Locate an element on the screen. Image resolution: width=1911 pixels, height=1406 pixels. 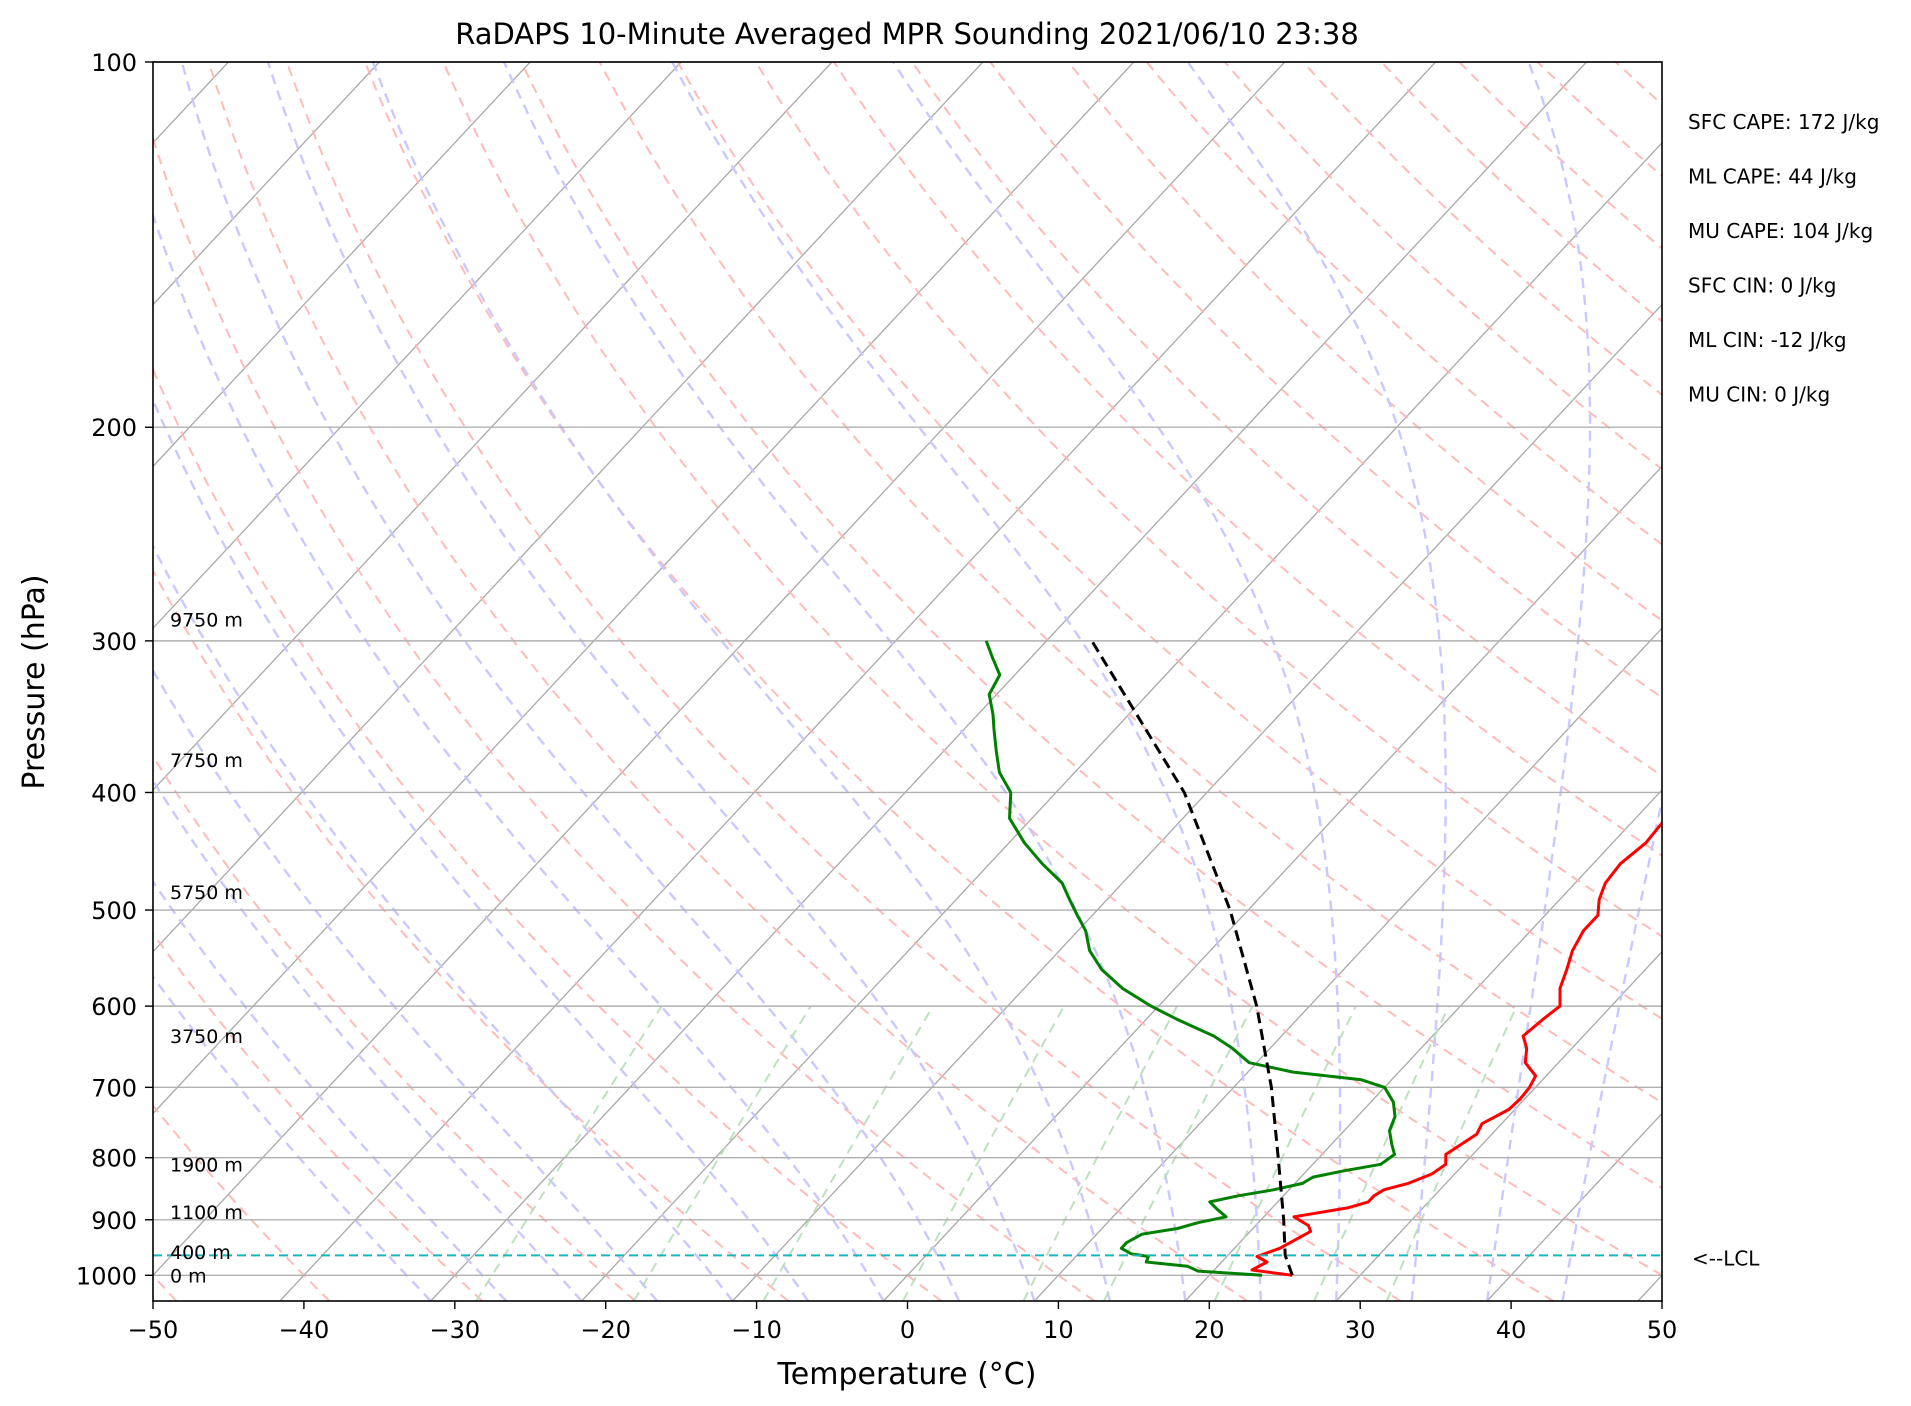
x-tick-label: 0 is located at coordinates (907, 1330).